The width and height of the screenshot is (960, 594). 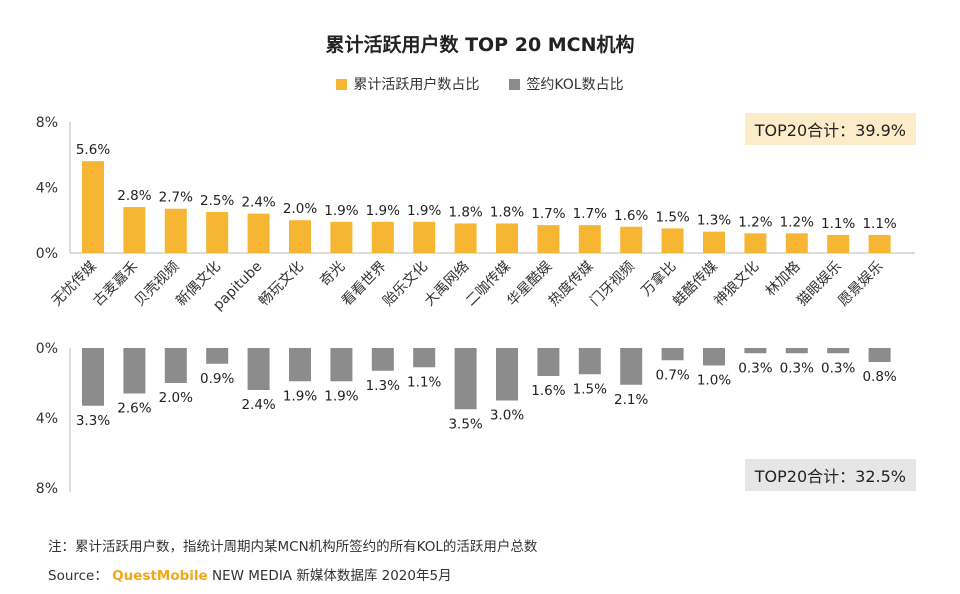 I want to click on category-label: 华星酷娱, so click(x=529, y=284).